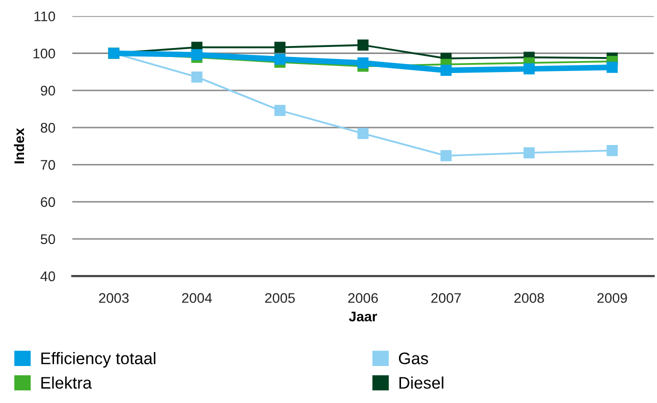  I want to click on y-tick-label: 90, so click(48, 91).